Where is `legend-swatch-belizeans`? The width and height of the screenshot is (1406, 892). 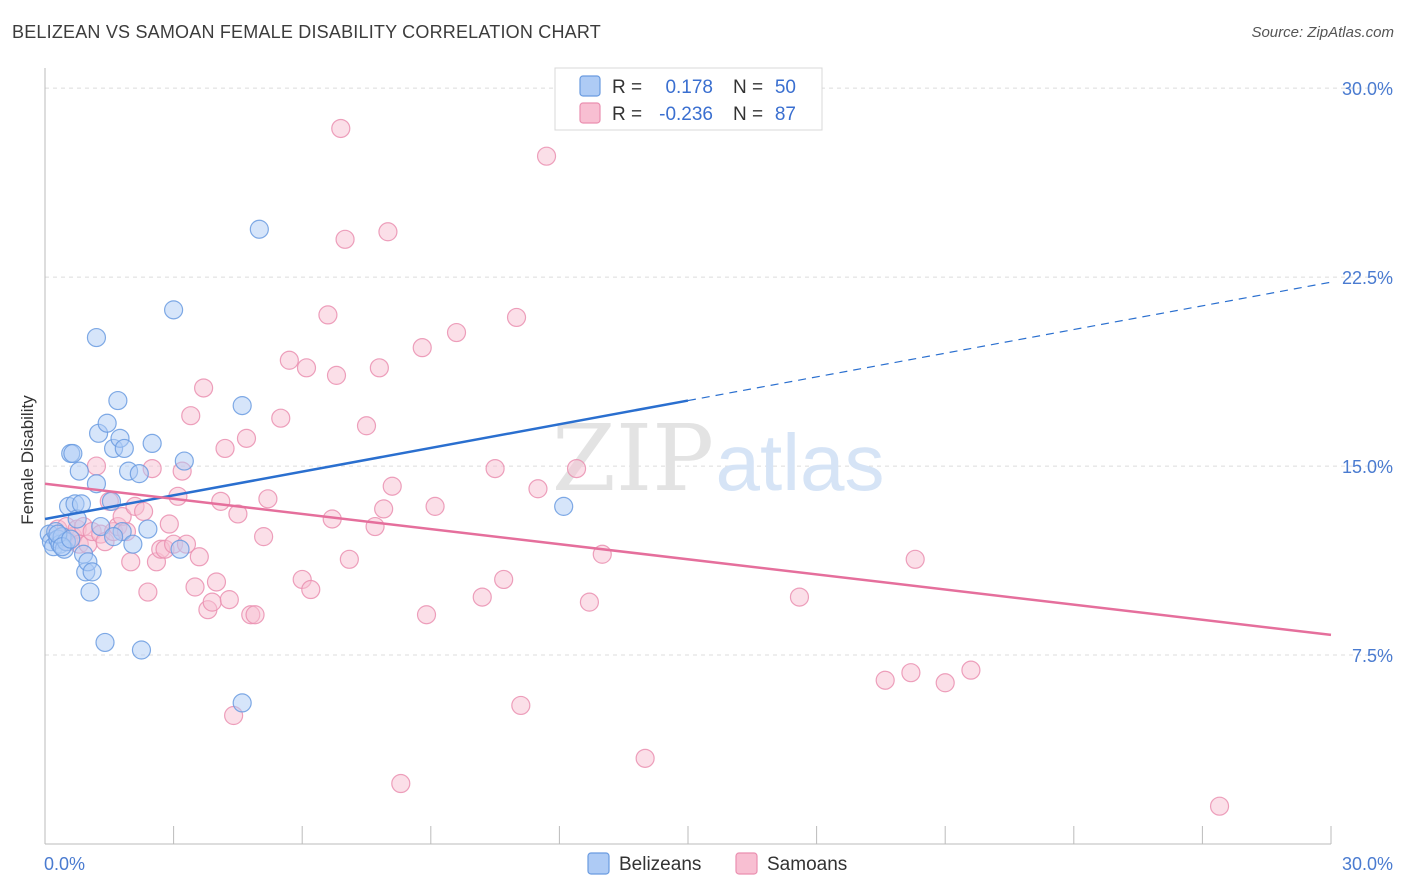 legend-swatch-belizeans is located at coordinates (590, 86).